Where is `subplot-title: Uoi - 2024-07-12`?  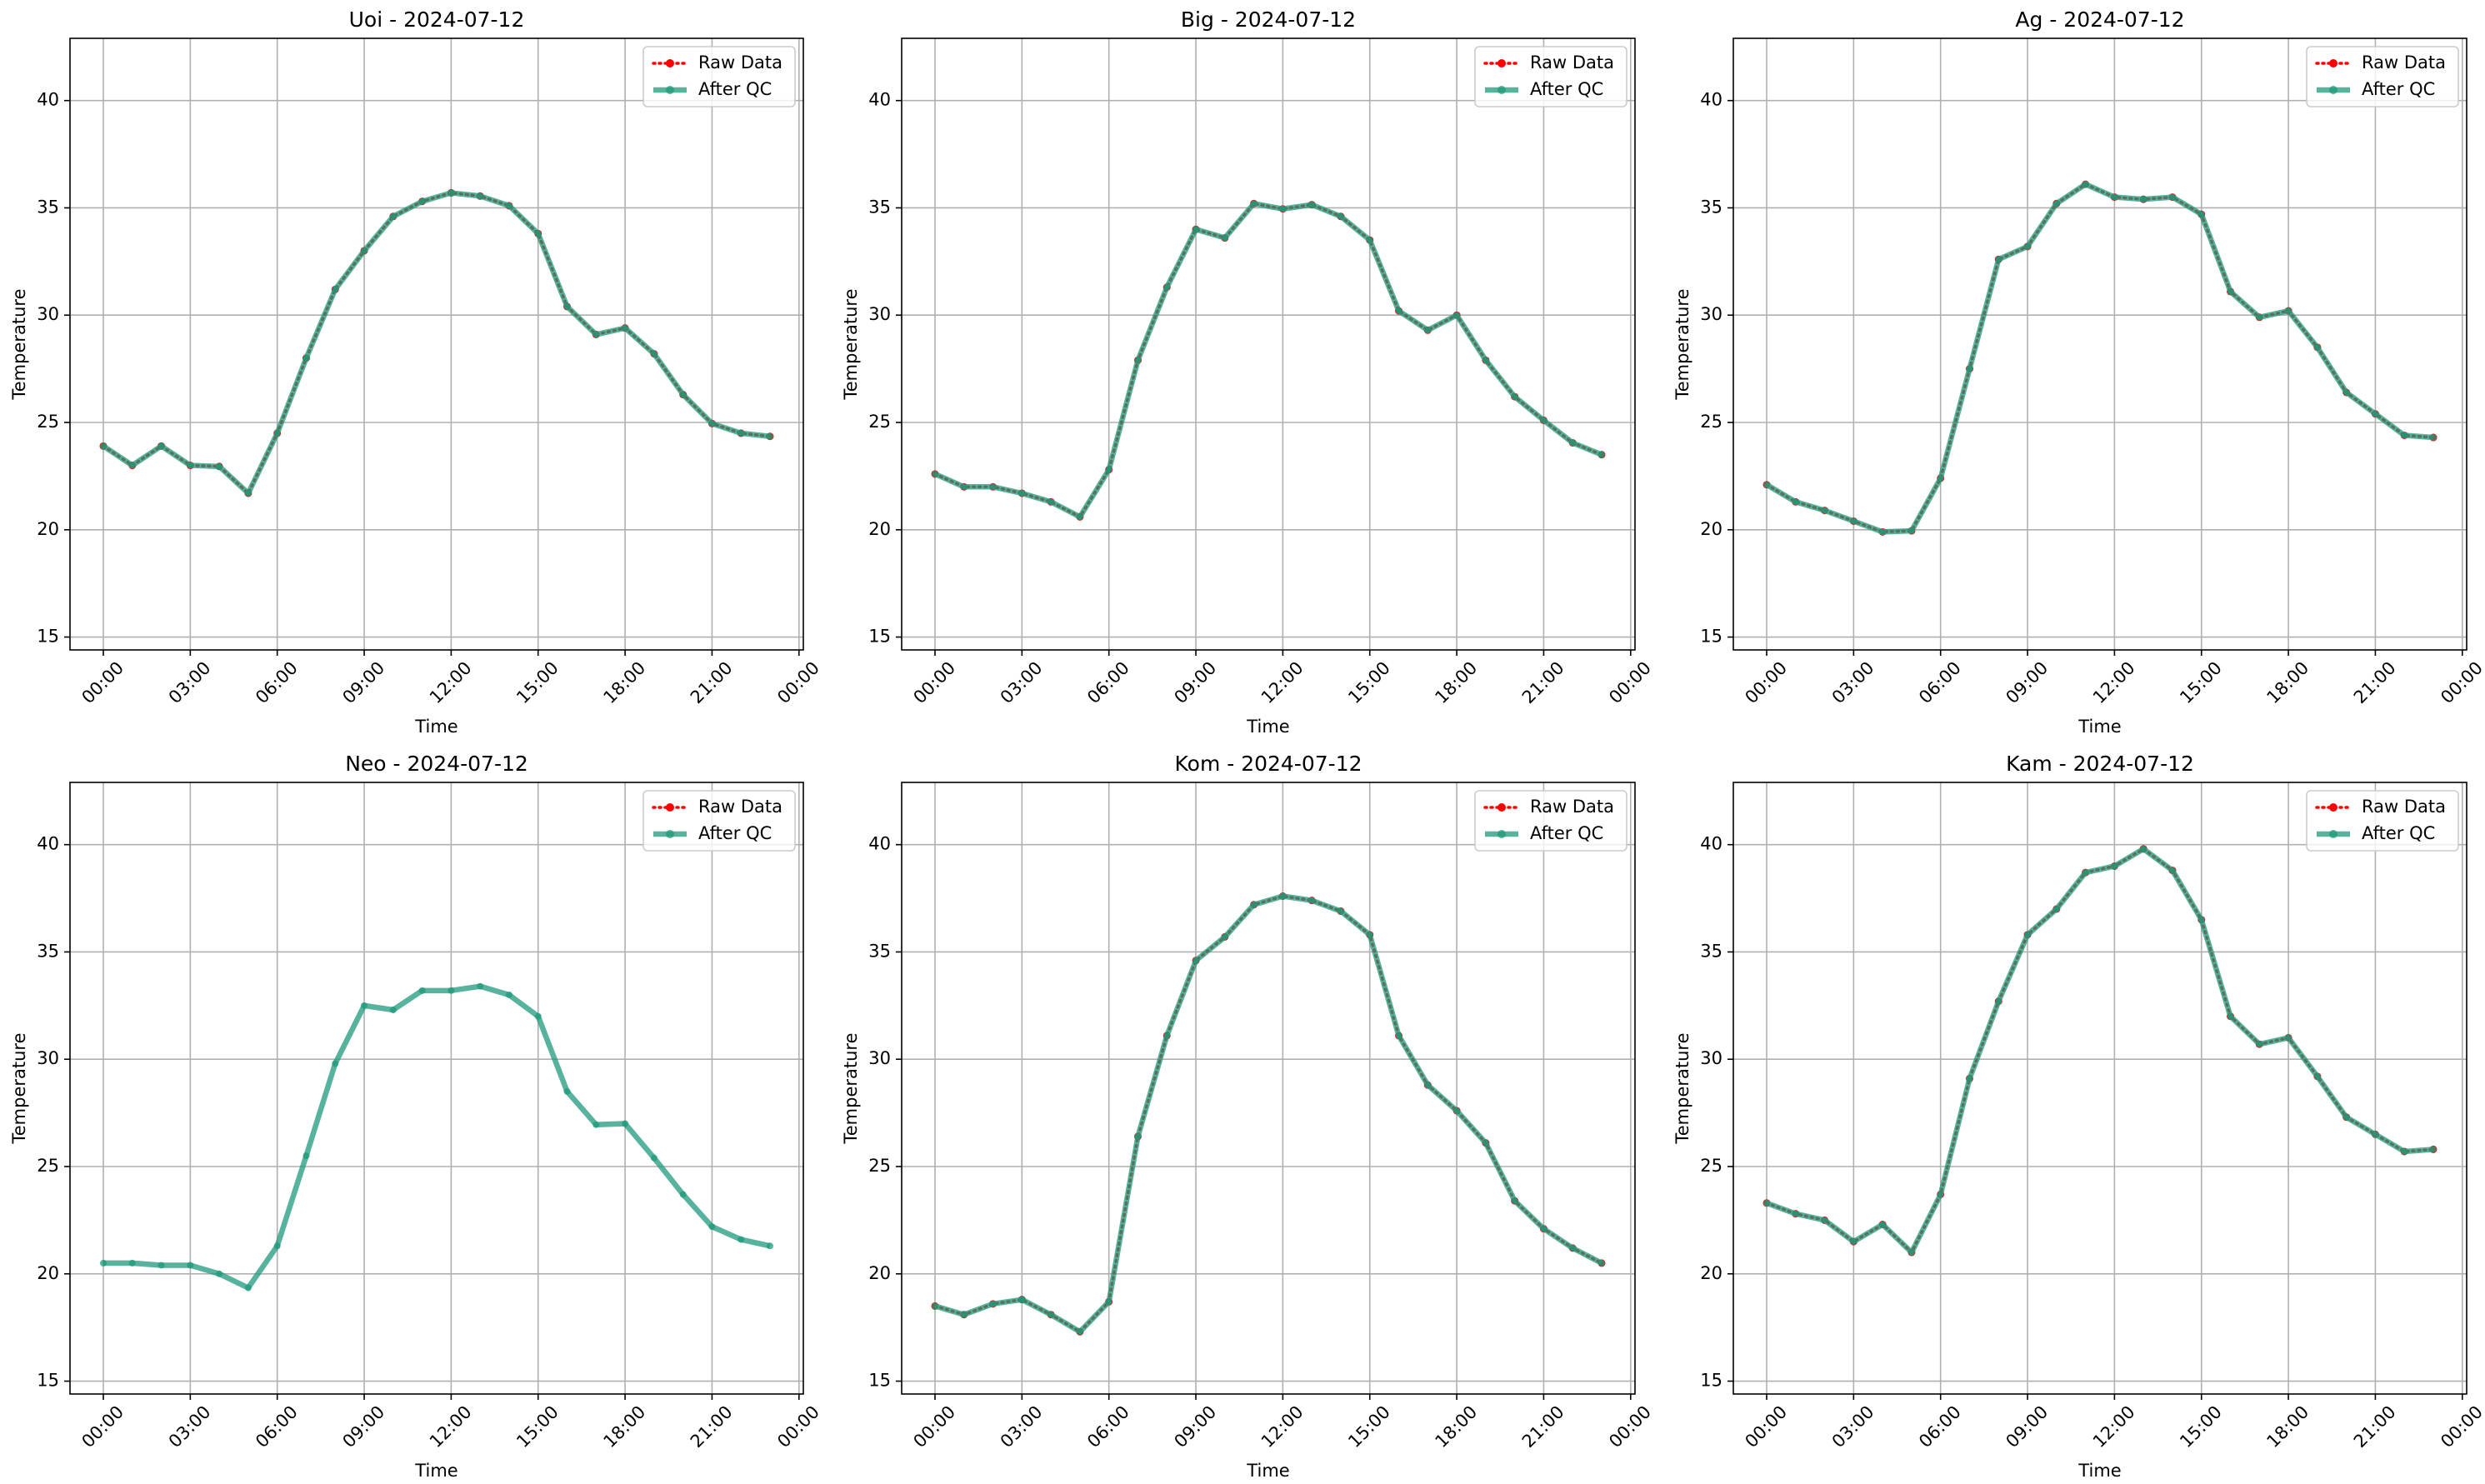
subplot-title: Uoi - 2024-07-12 is located at coordinates (437, 19).